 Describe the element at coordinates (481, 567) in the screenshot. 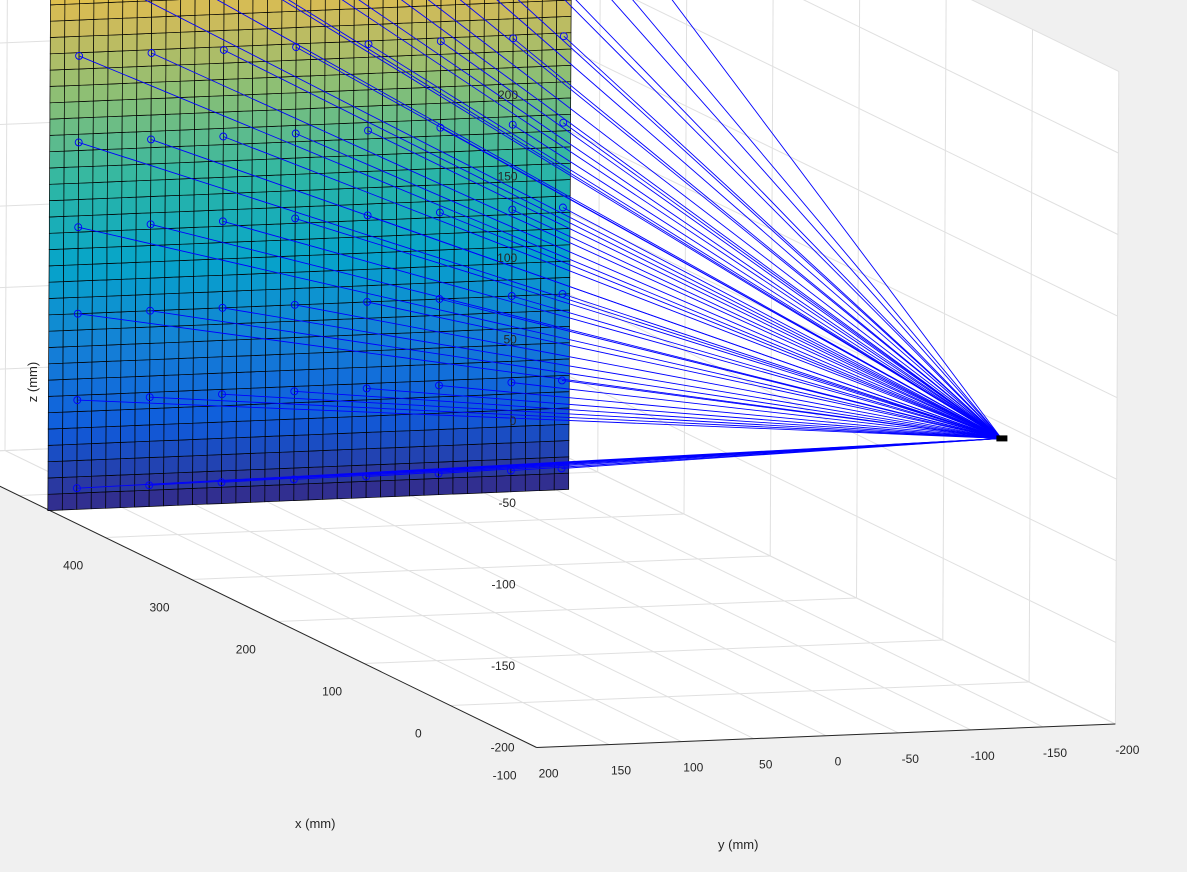

I see `grid-line` at that location.